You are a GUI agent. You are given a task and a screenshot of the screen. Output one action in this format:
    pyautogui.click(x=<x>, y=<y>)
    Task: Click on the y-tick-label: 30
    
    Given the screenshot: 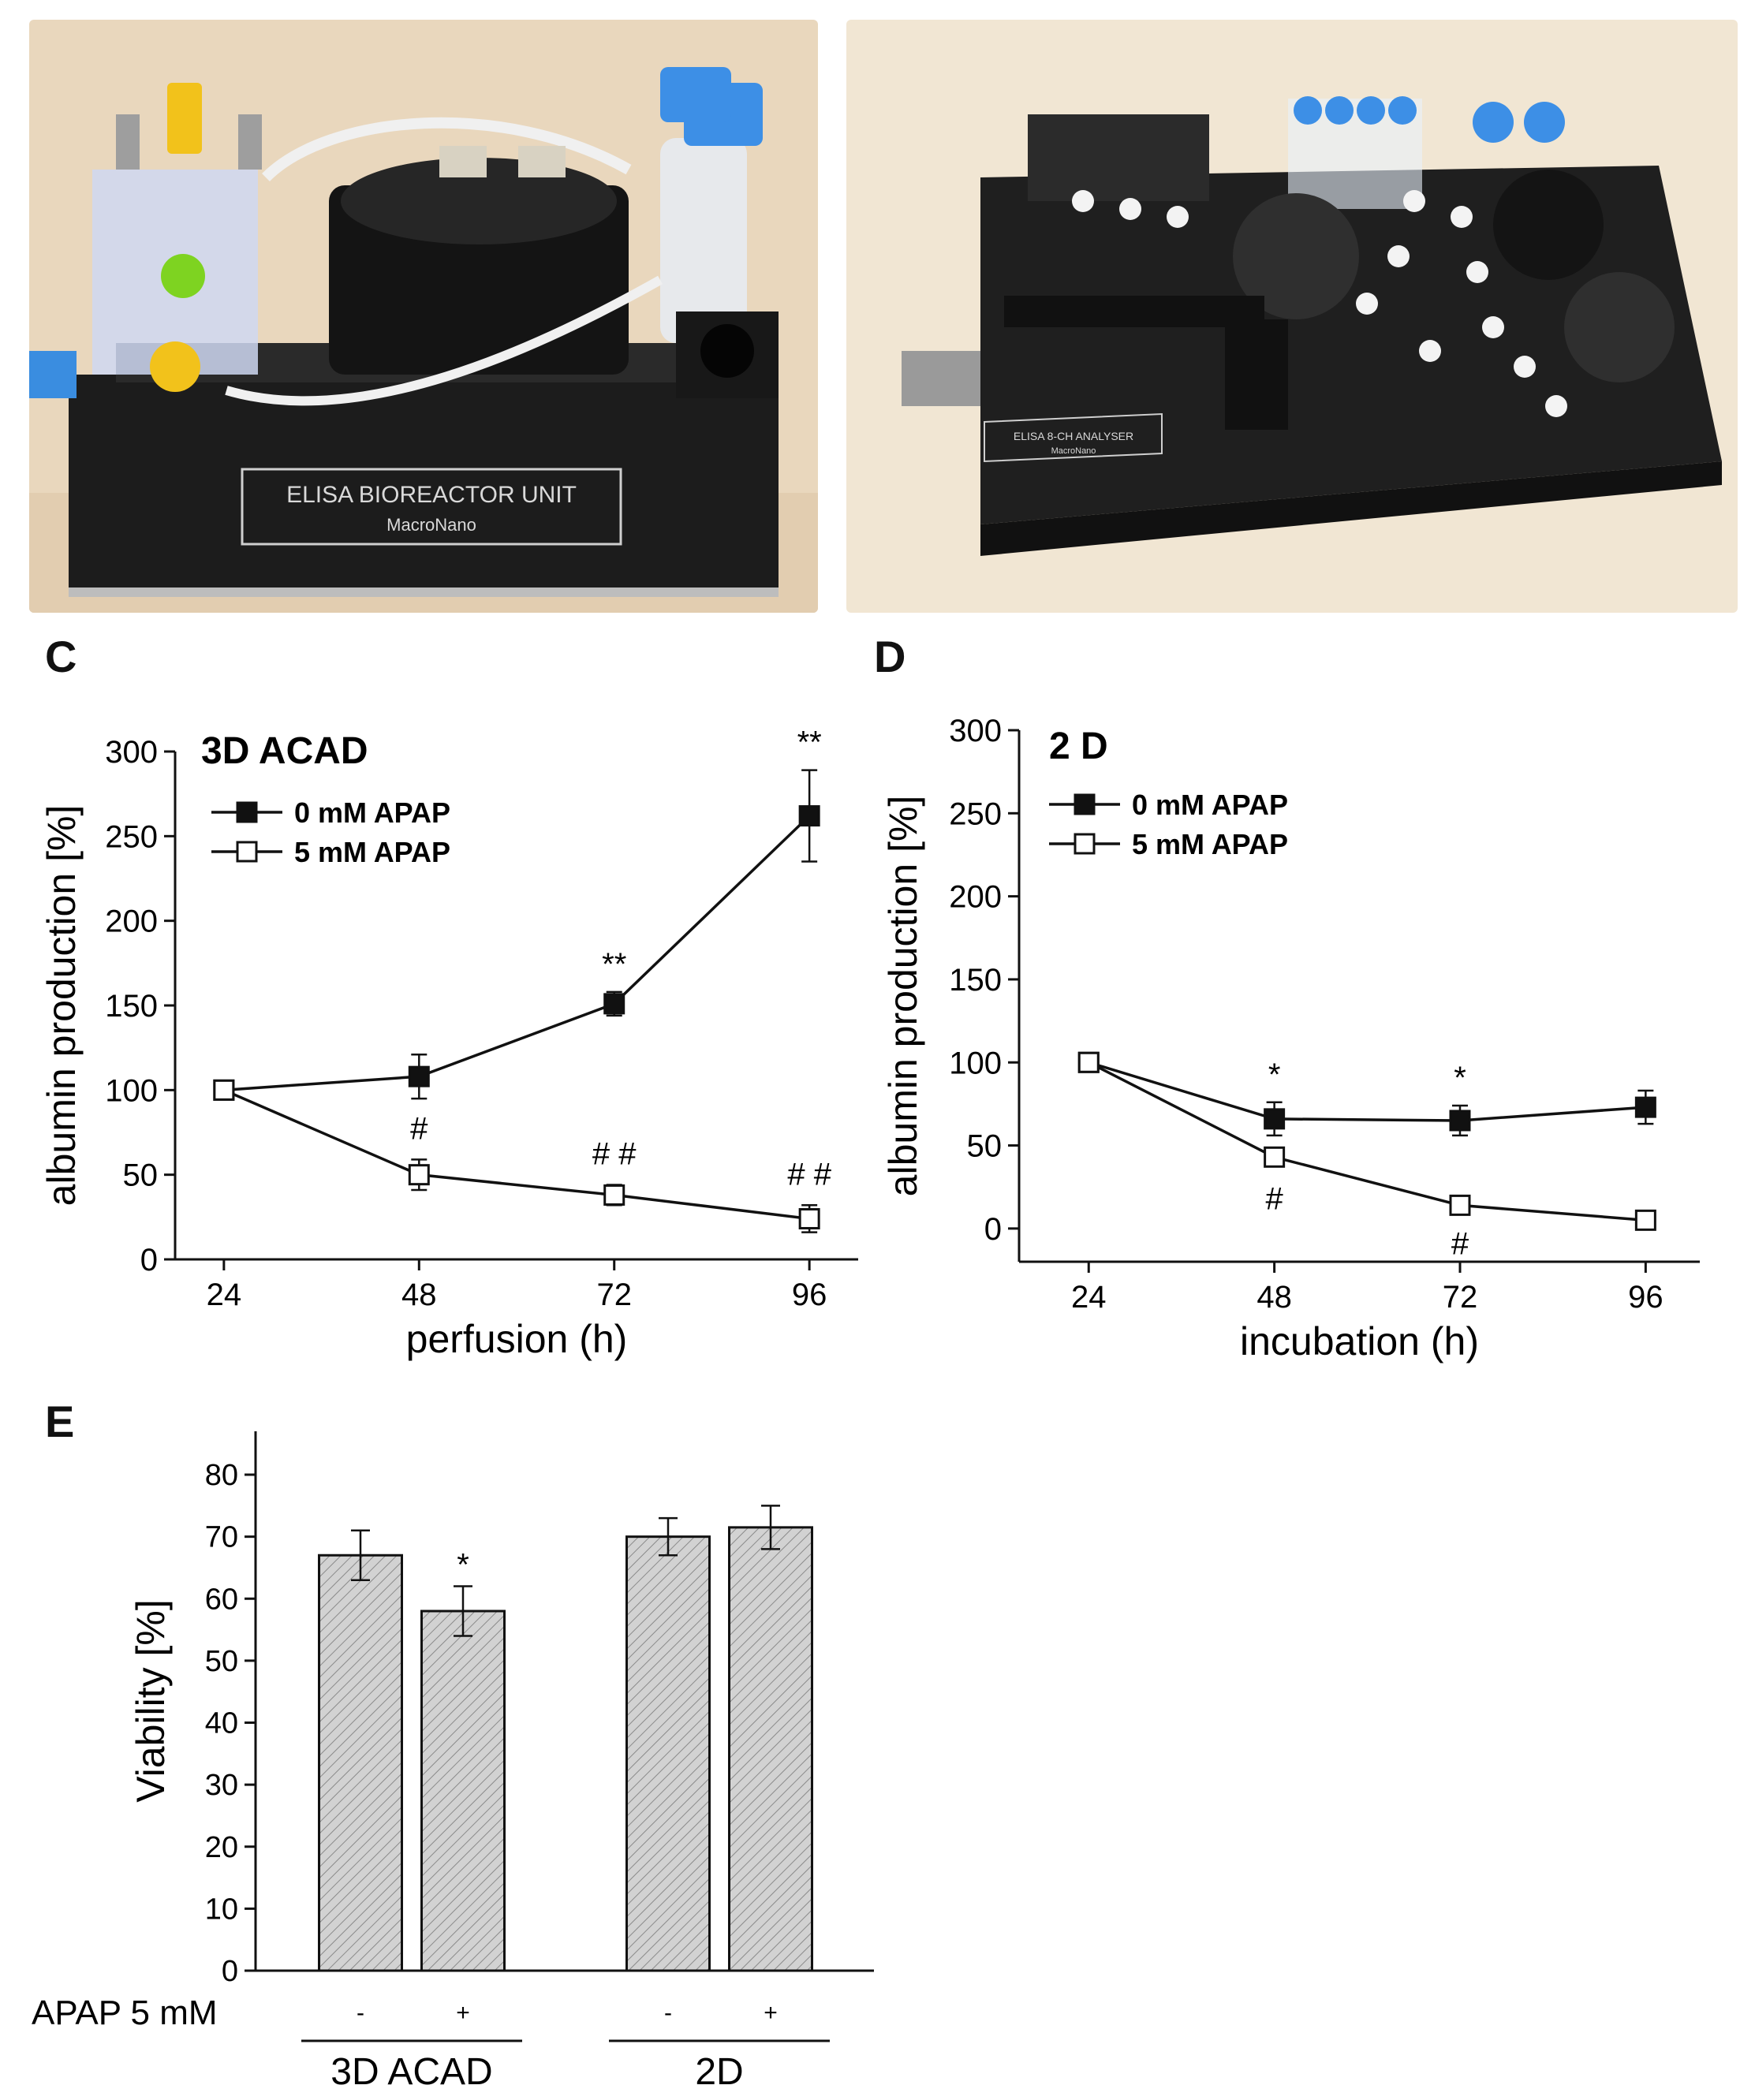 What is the action you would take?
    pyautogui.click(x=222, y=1786)
    